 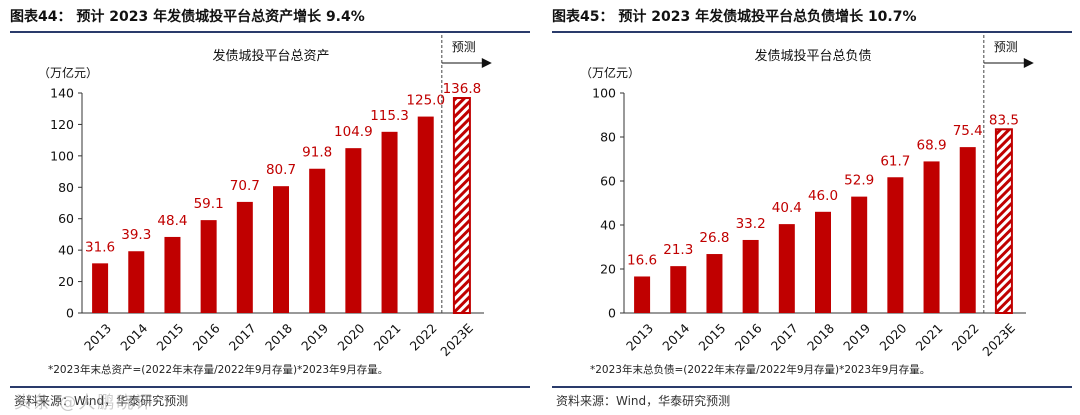 What do you see at coordinates (823, 196) in the screenshot?
I see `value-label: 46.0` at bounding box center [823, 196].